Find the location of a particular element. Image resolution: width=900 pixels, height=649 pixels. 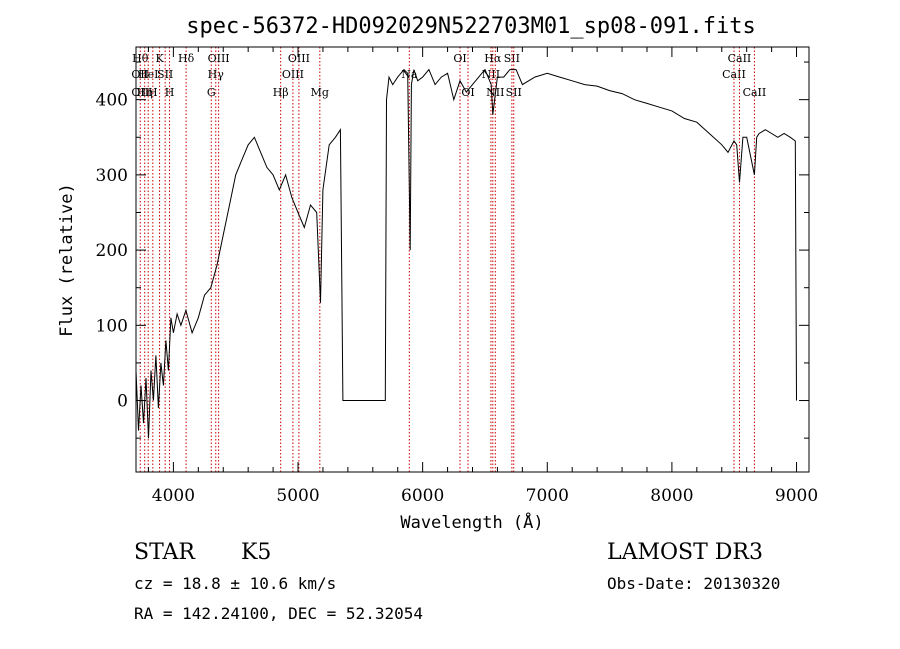

marker-label-6-0: H is located at coordinates (170, 92).